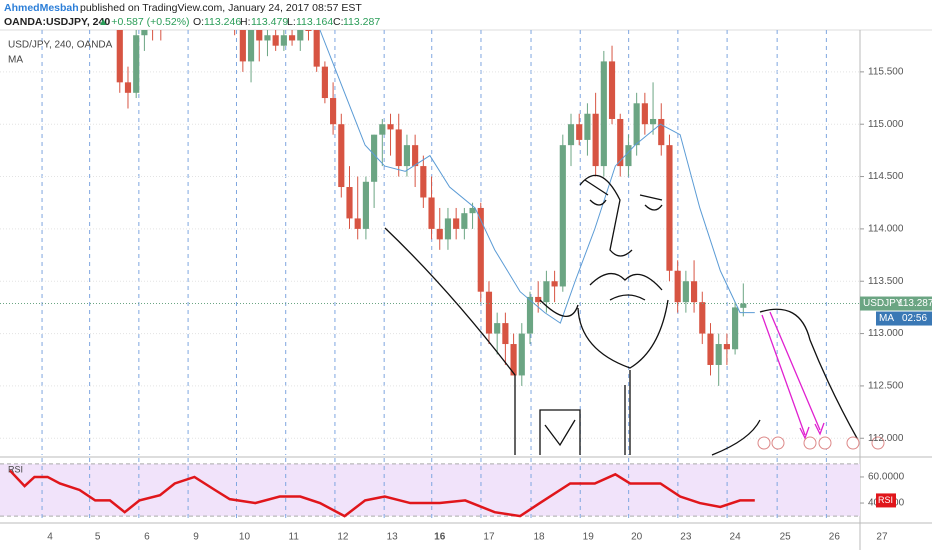 This screenshot has height=550, width=932. Describe the element at coordinates (222, 22) in the screenshot. I see `o-value: 113.246` at that location.